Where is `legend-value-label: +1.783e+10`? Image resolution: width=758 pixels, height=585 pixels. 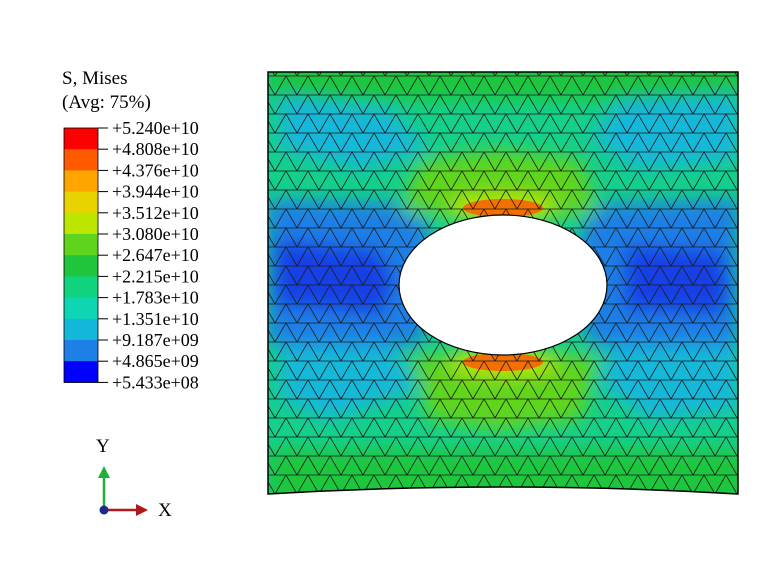 legend-value-label: +1.783e+10 is located at coordinates (155, 298).